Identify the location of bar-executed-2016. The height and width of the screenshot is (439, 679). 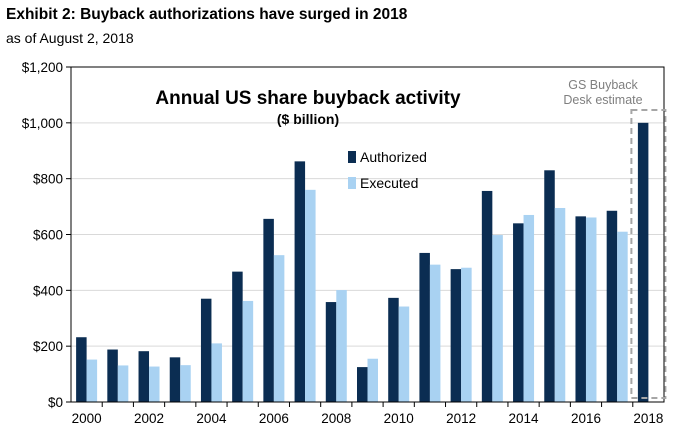
(591, 309).